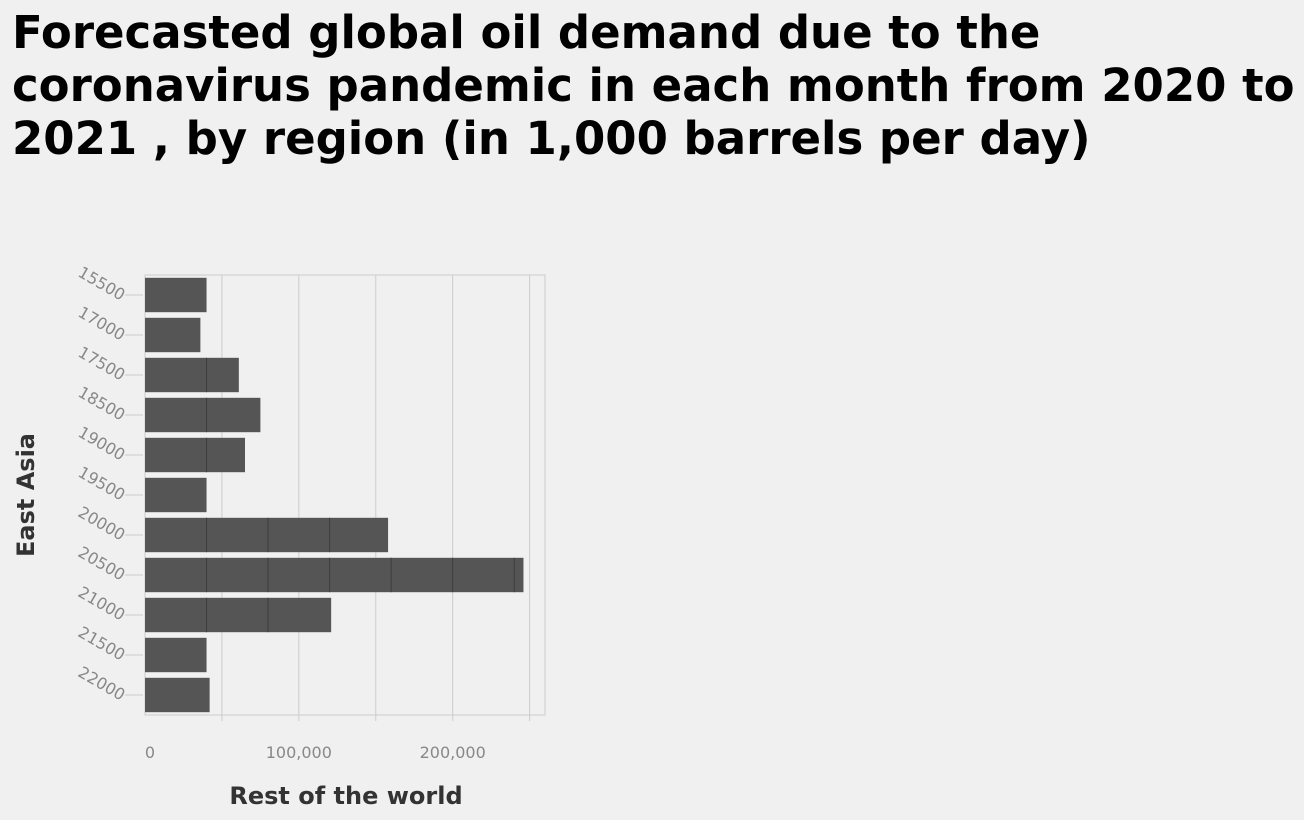 The width and height of the screenshot is (1304, 820). What do you see at coordinates (102, 684) in the screenshot?
I see `y-tick-label: 22000` at bounding box center [102, 684].